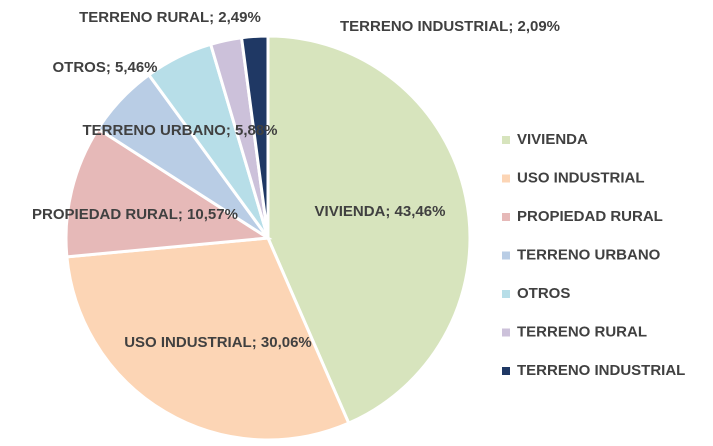  Describe the element at coordinates (601, 370) in the screenshot. I see `legend-label: TERRENO INDUSTRIAL` at that location.